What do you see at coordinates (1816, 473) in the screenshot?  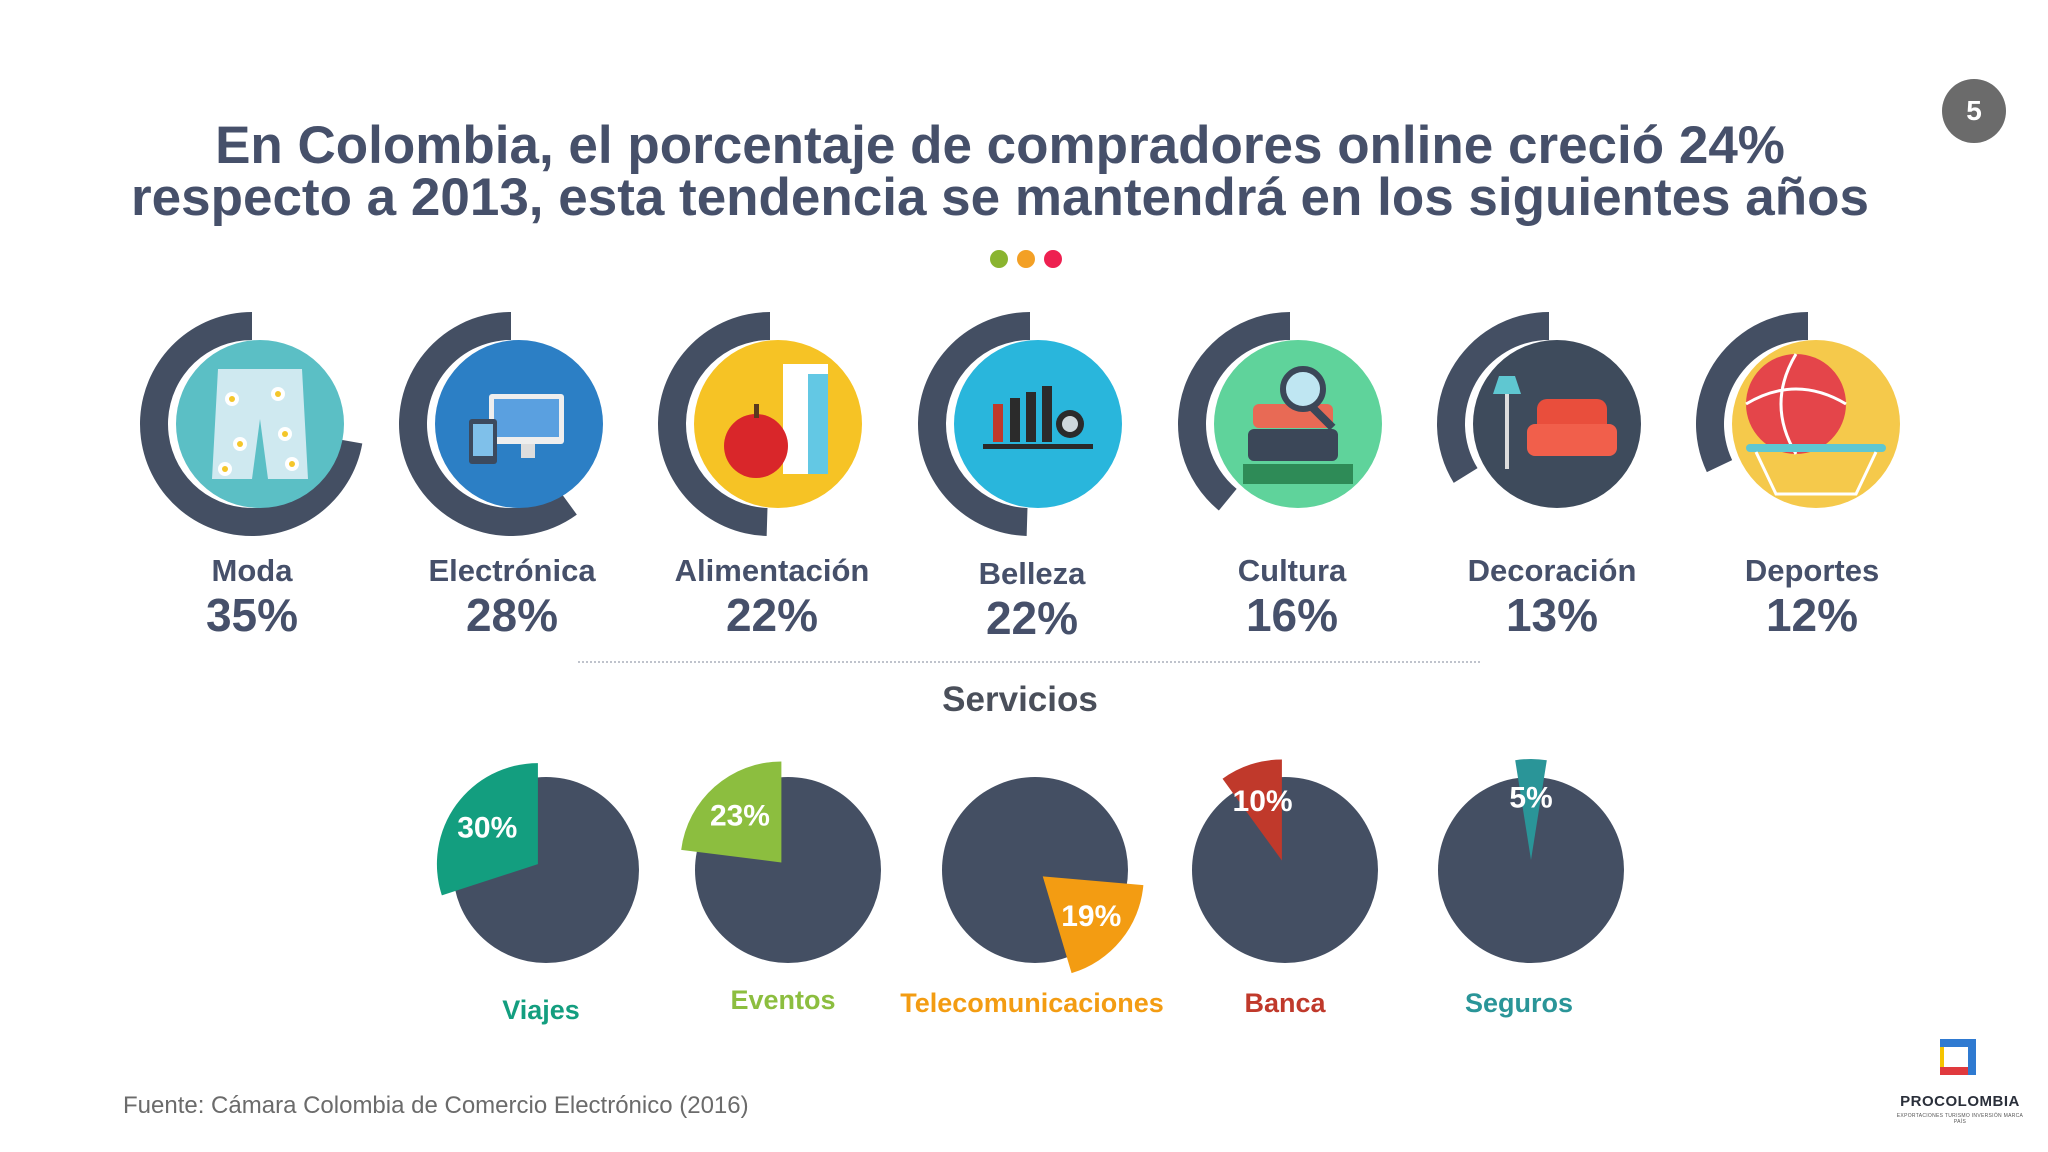 I see `hoop-net` at bounding box center [1816, 473].